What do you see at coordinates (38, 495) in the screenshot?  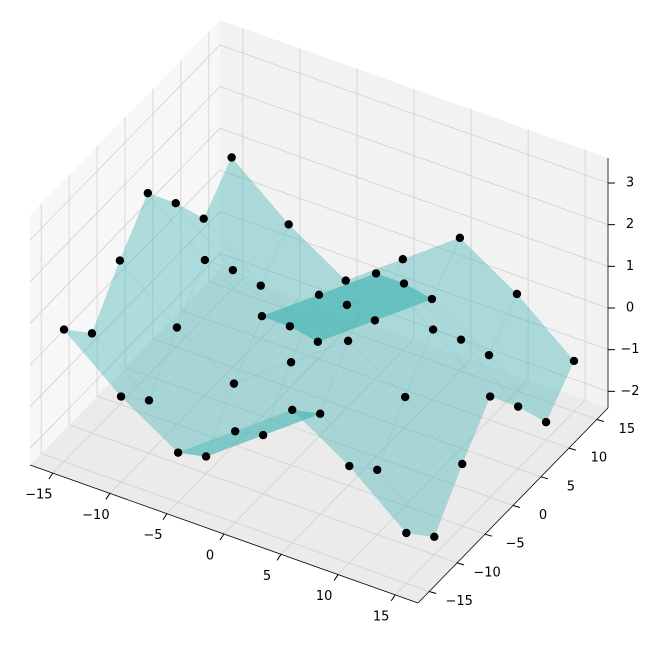 I see `x-tick-label: −15` at bounding box center [38, 495].